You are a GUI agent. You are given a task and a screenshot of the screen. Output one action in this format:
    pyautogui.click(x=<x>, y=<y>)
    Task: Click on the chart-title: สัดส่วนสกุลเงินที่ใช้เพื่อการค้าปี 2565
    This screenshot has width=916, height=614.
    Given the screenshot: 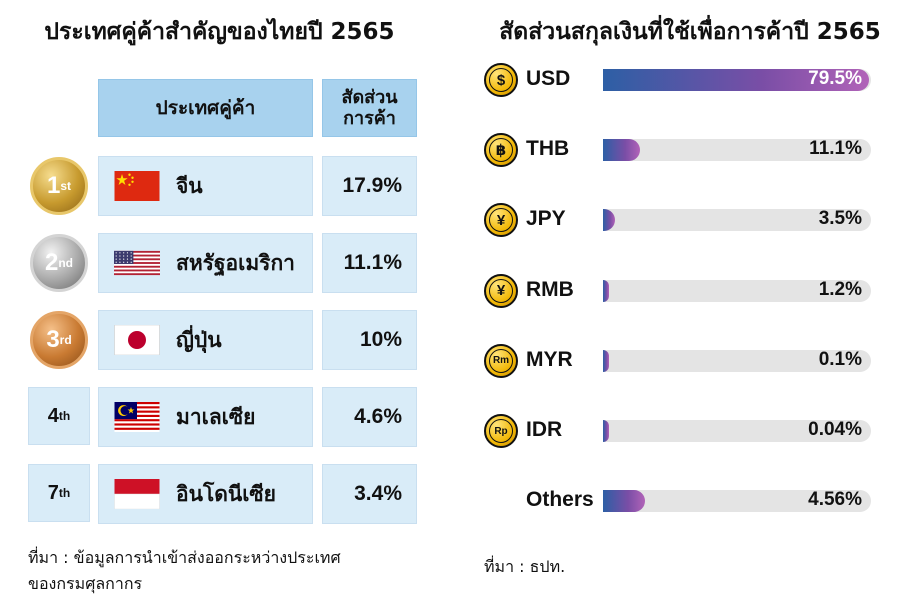 What is the action you would take?
    pyautogui.click(x=690, y=32)
    